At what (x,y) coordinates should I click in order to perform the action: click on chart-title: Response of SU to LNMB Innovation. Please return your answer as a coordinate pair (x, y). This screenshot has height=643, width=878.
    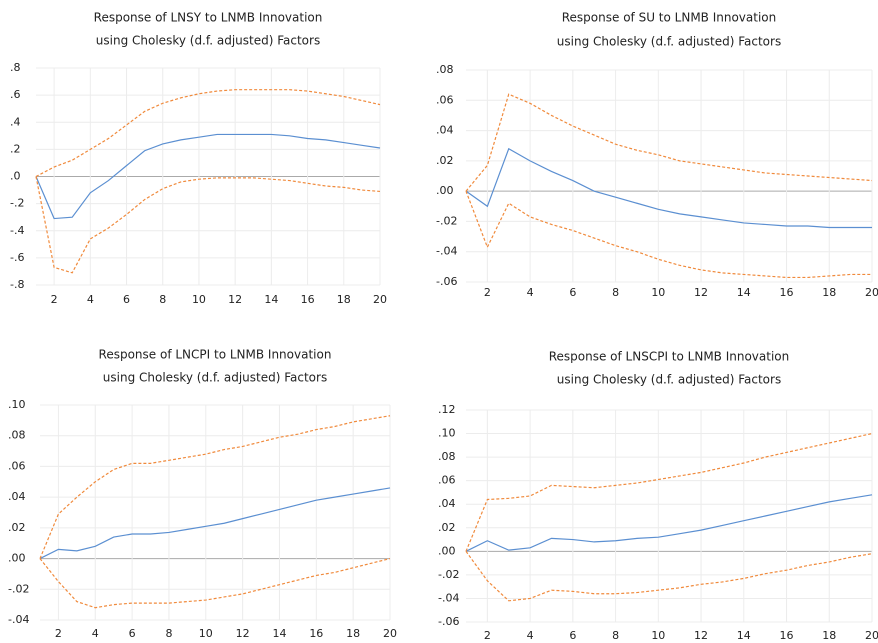
    Looking at the image, I should click on (669, 18).